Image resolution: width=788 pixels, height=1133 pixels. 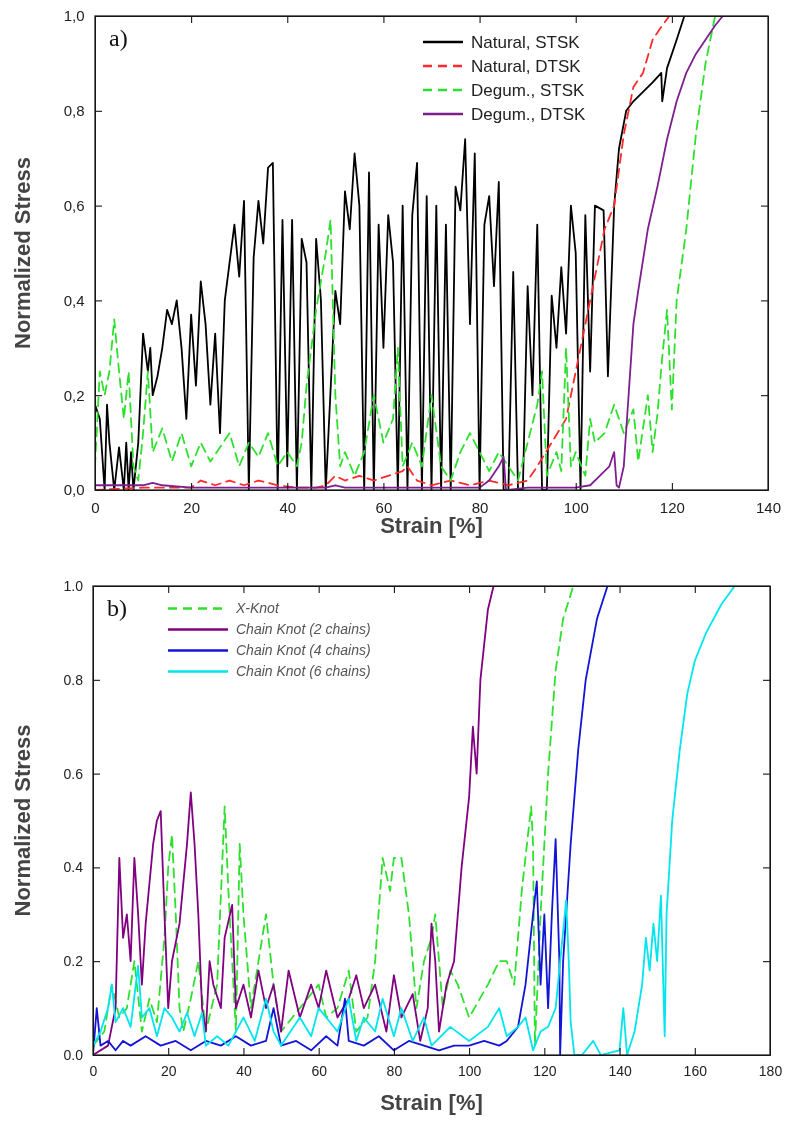 What do you see at coordinates (74, 205) in the screenshot?
I see `y-tick-label: 0,6` at bounding box center [74, 205].